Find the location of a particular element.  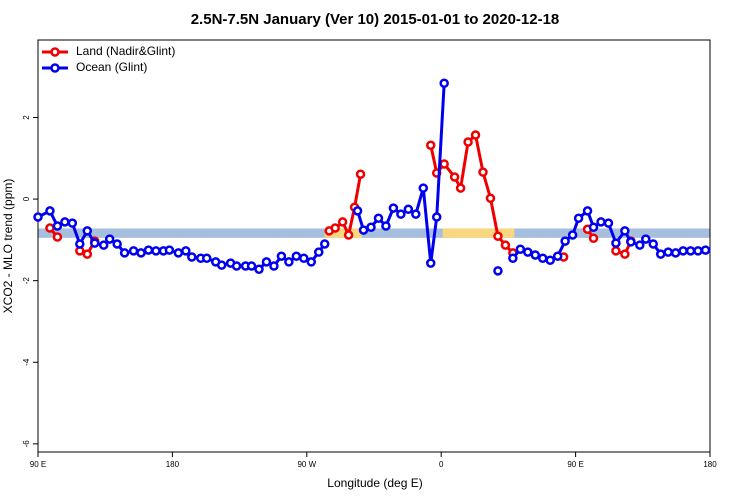

y-tick-label: -2 is located at coordinates (26, 281).